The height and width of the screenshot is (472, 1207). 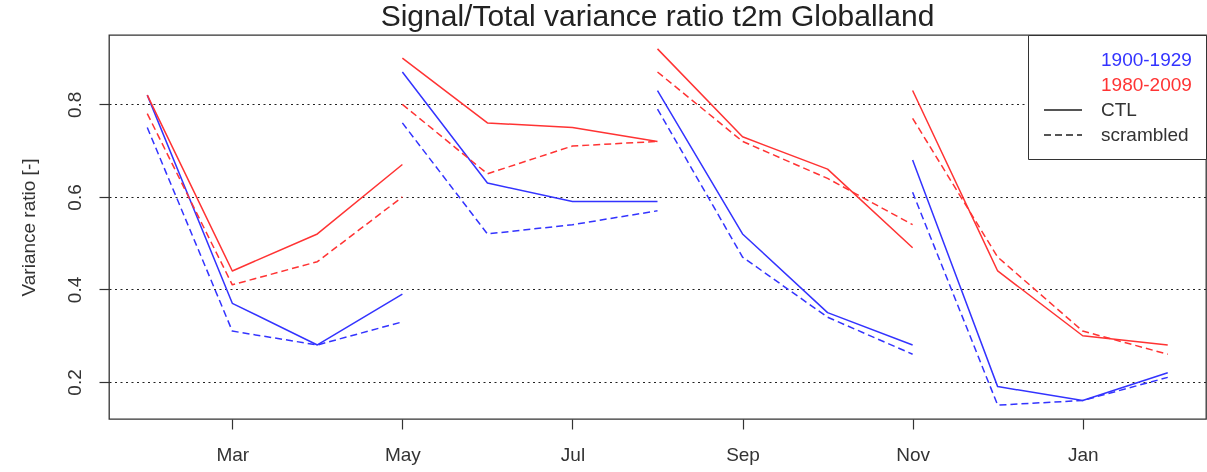 I want to click on y-tick-label: 0.2, so click(x=74, y=382).